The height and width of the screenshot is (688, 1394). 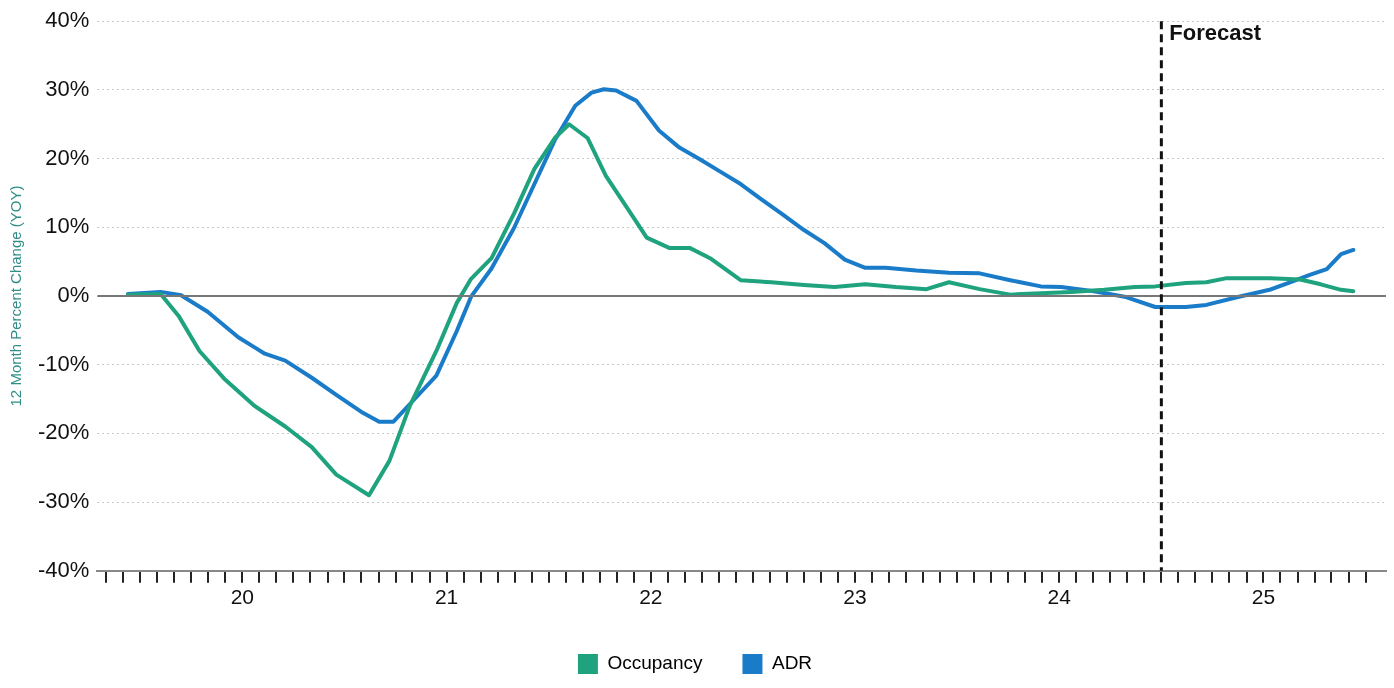 What do you see at coordinates (242, 597) in the screenshot?
I see `x-tick-label: 20` at bounding box center [242, 597].